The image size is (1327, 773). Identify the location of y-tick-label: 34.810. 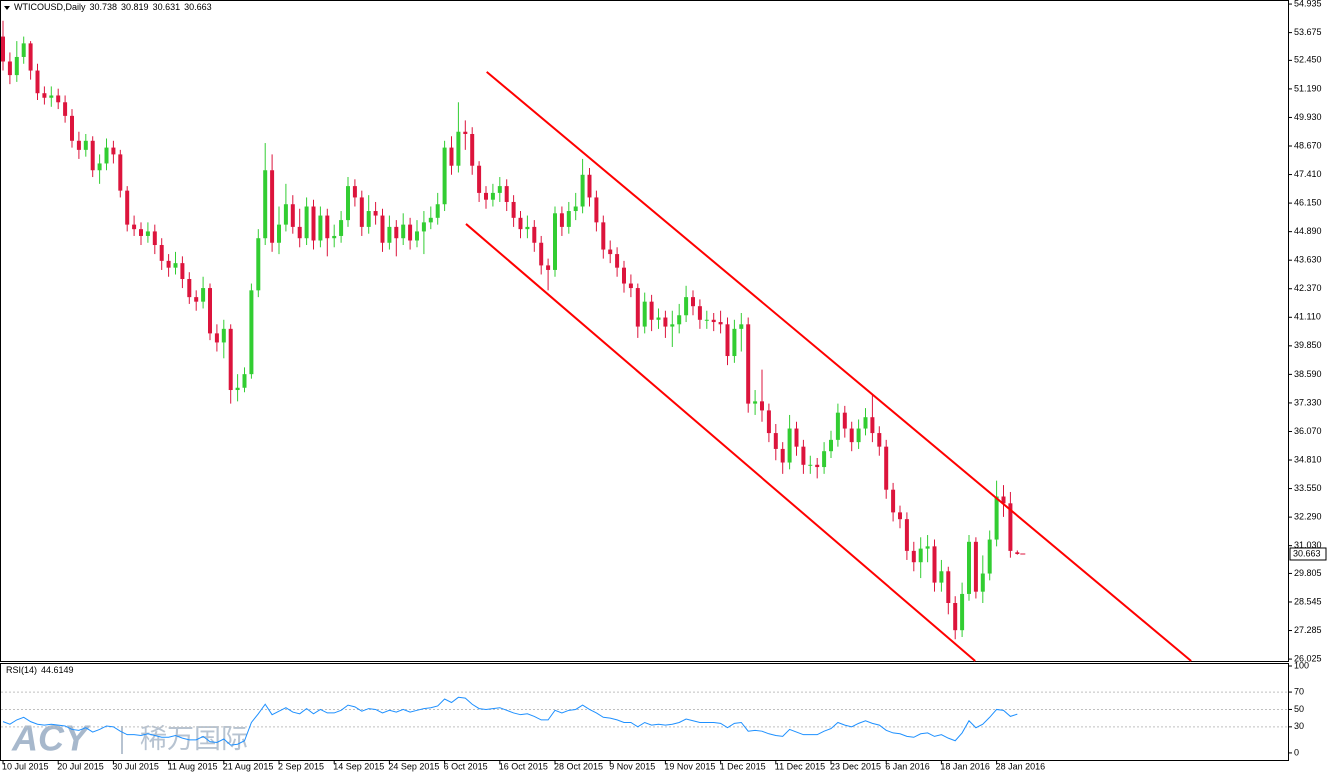
(1308, 459).